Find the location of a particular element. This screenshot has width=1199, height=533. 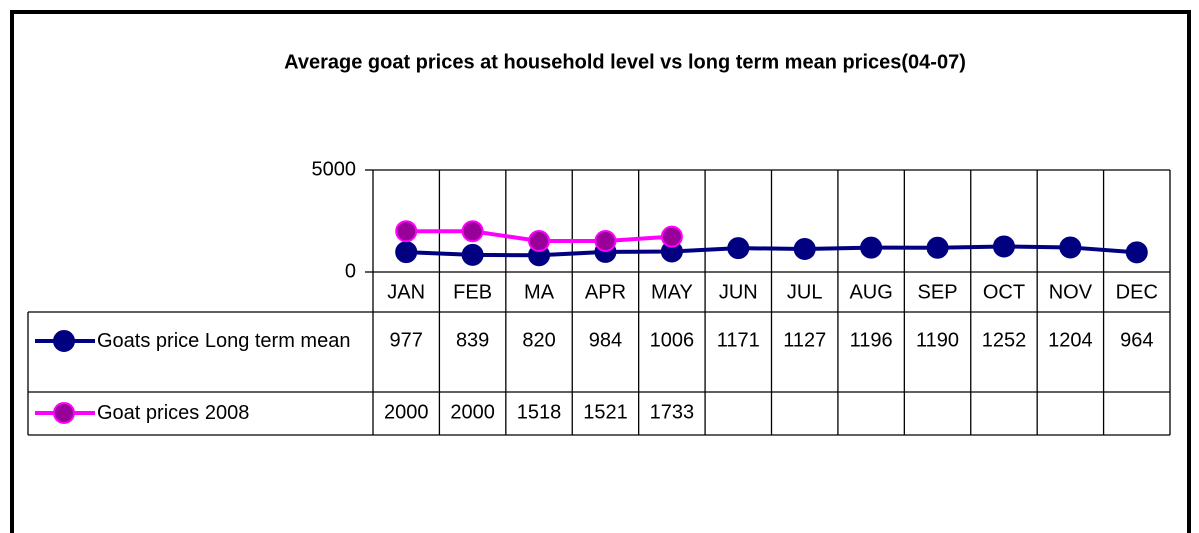

x-tick-label: SEP is located at coordinates (938, 292).